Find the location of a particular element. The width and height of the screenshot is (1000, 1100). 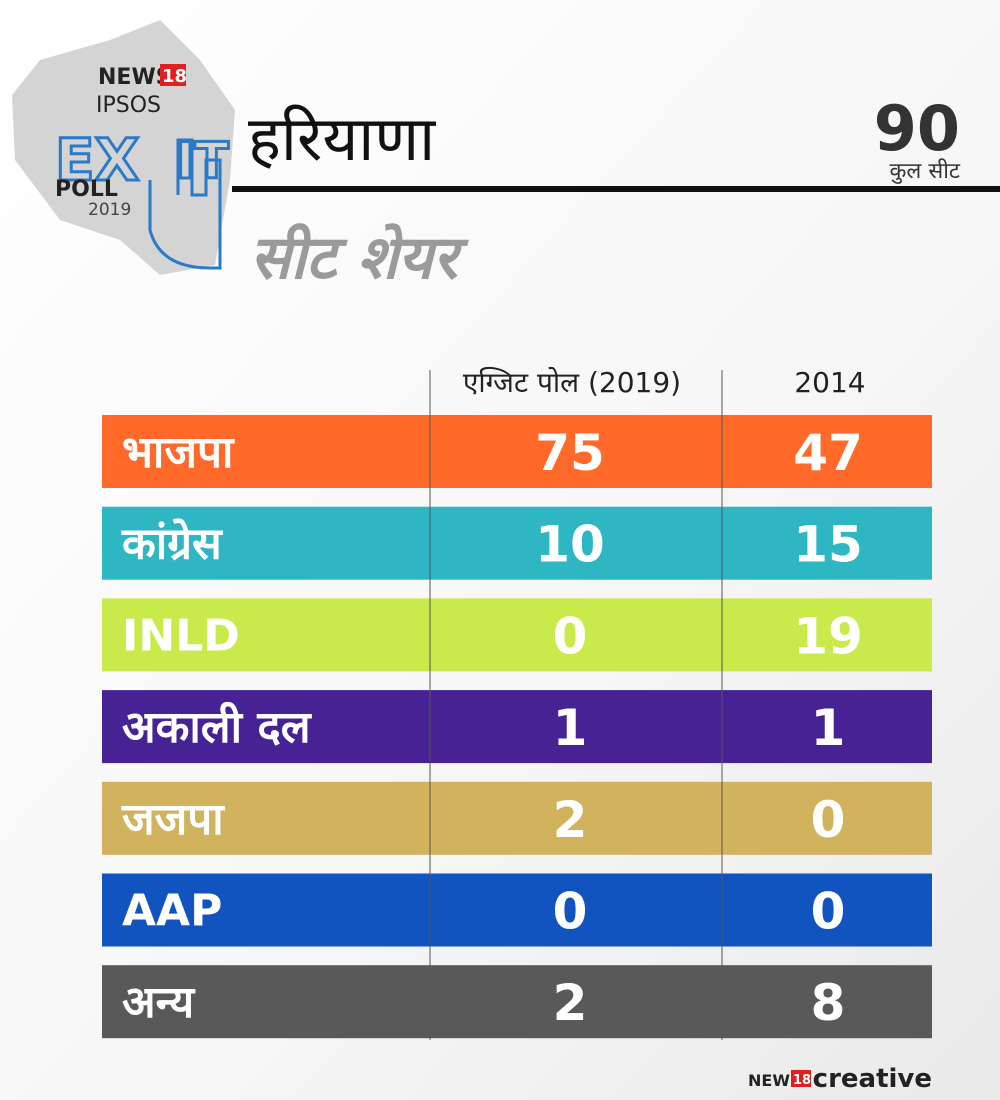

seat-count: 10 is located at coordinates (570, 545).